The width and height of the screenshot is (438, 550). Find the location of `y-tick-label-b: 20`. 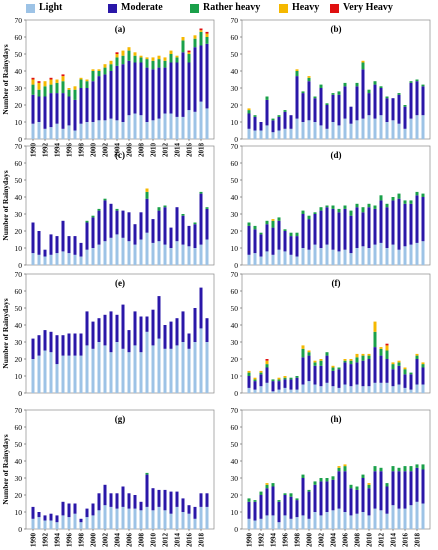

y-tick-label-b: 20 is located at coordinates (235, 105).